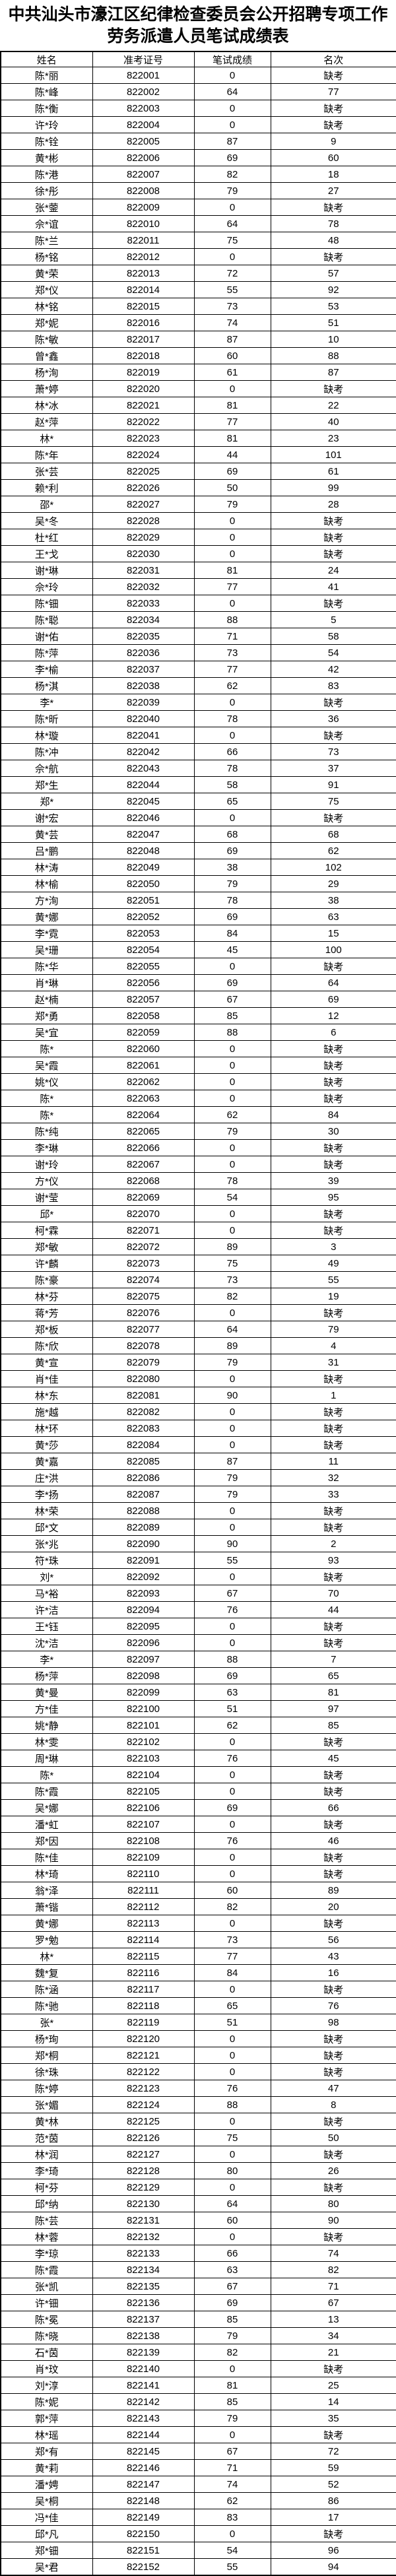 The height and width of the screenshot is (2576, 396). What do you see at coordinates (232, 1246) in the screenshot?
I see `score-cell: 89` at bounding box center [232, 1246].